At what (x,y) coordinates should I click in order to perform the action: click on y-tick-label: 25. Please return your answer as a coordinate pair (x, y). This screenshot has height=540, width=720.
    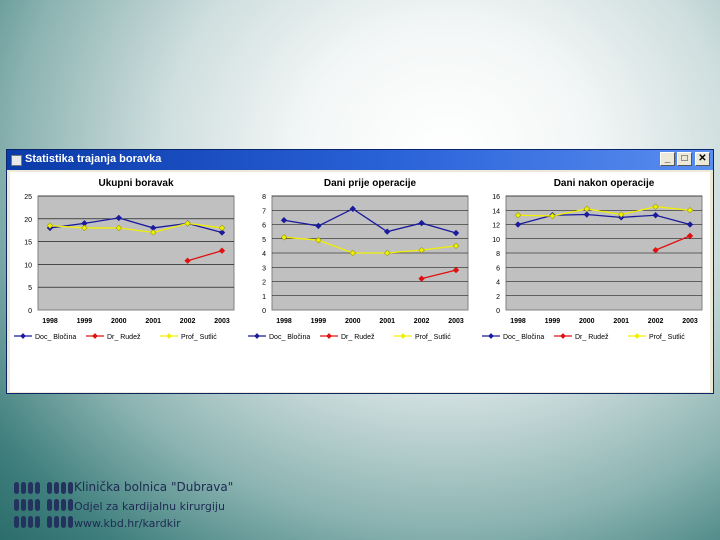
    Looking at the image, I should click on (28, 197).